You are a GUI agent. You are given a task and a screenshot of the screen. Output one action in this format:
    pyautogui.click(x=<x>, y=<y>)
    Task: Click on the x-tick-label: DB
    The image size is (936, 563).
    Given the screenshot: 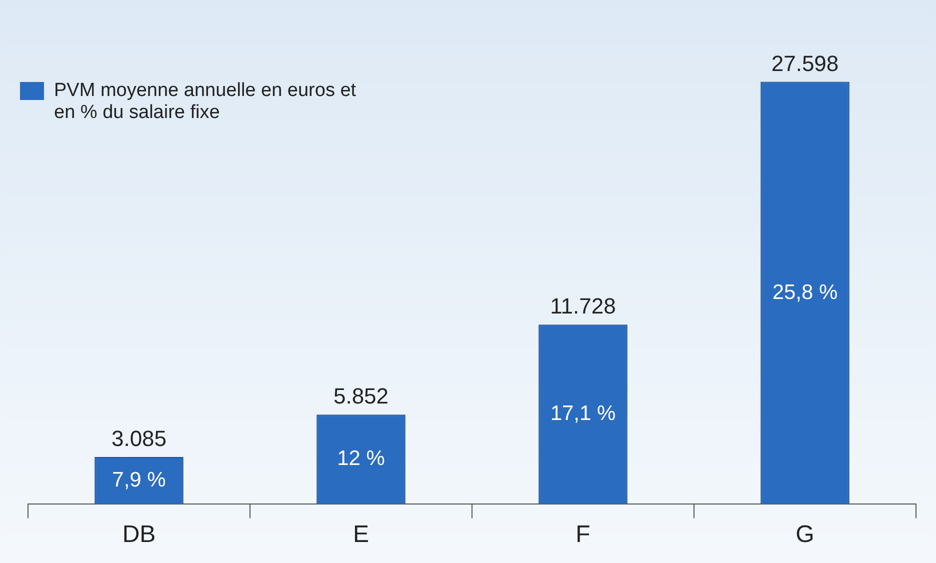 What is the action you would take?
    pyautogui.click(x=139, y=534)
    